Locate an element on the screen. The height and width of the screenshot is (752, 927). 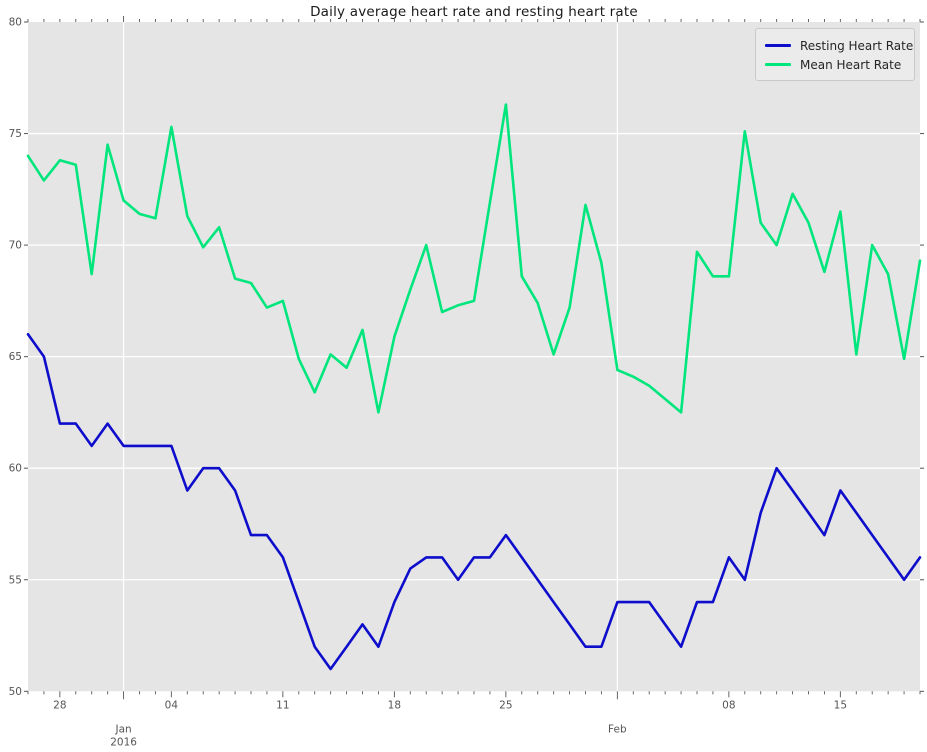
y-tick-label: 60 is located at coordinates (15, 469).